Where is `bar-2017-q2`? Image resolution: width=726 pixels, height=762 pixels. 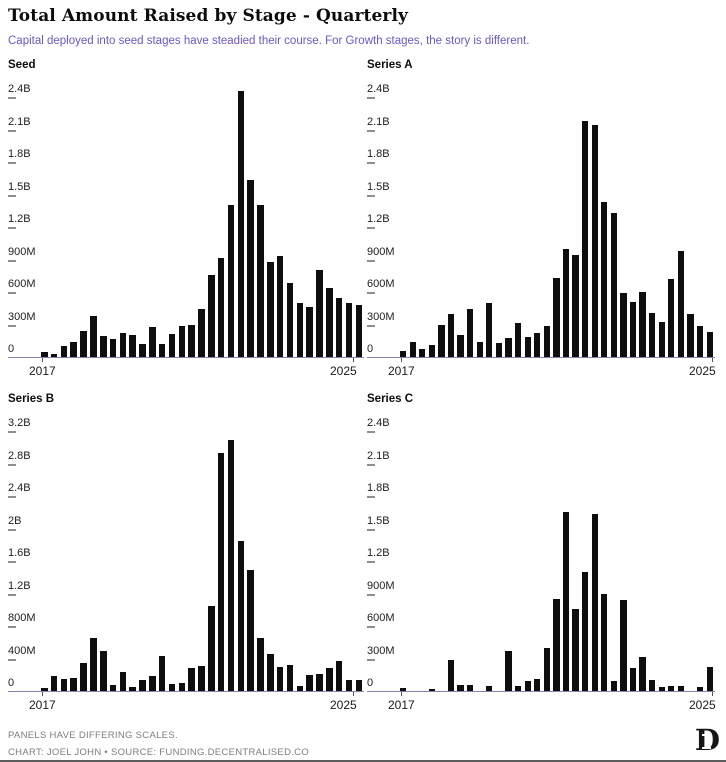 bar-2017-q2 is located at coordinates (54, 683).